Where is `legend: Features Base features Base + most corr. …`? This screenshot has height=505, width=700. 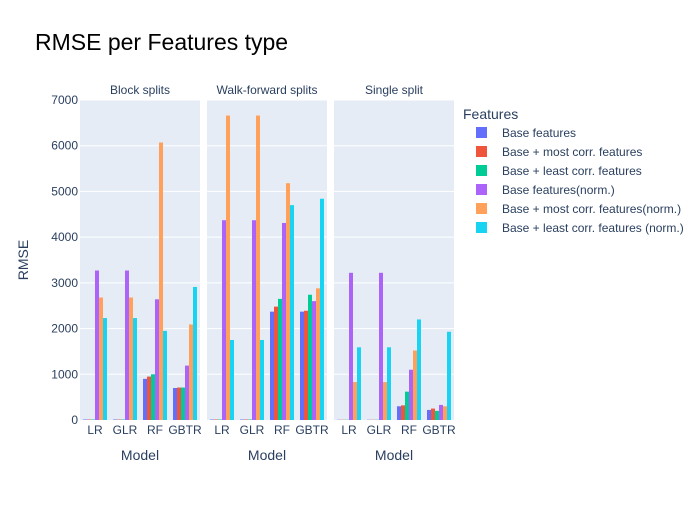 legend: Features Base features Base + most corr. … is located at coordinates (573, 170).